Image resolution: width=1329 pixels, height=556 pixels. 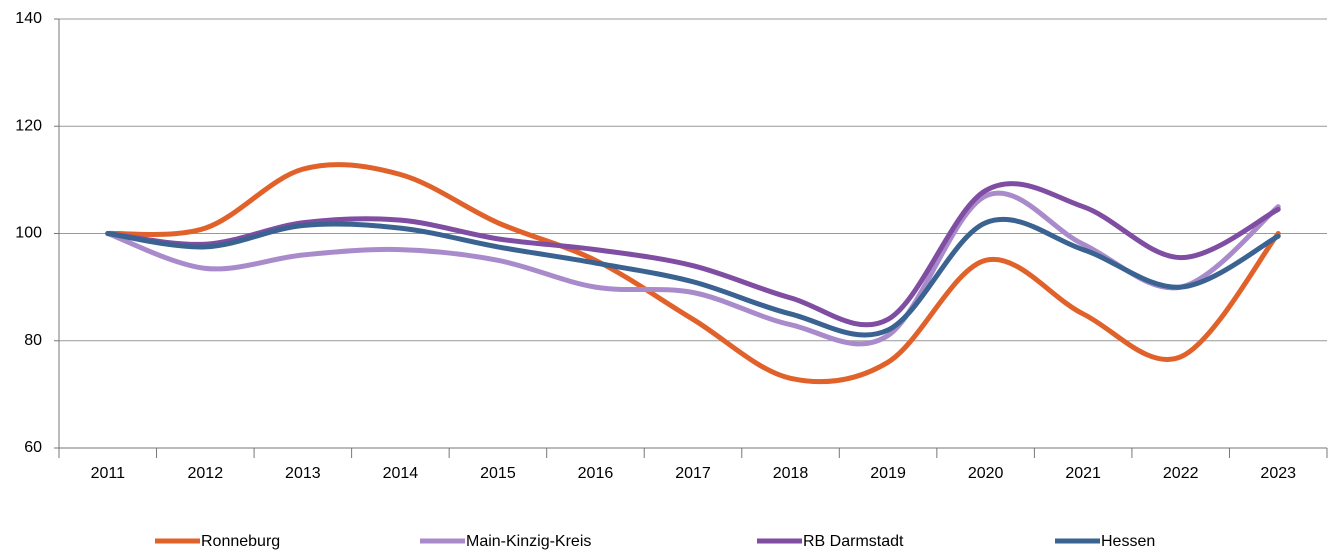 I want to click on x-tick-label: 2015, so click(x=498, y=473).